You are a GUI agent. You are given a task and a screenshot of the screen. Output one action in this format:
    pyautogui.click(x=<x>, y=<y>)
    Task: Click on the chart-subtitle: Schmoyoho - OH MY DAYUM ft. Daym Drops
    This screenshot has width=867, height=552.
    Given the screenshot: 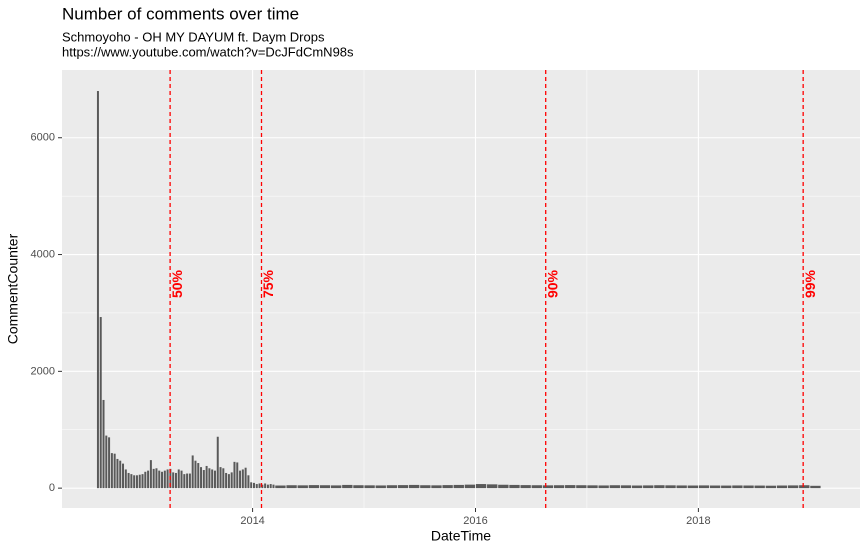 What is the action you would take?
    pyautogui.click(x=193, y=36)
    